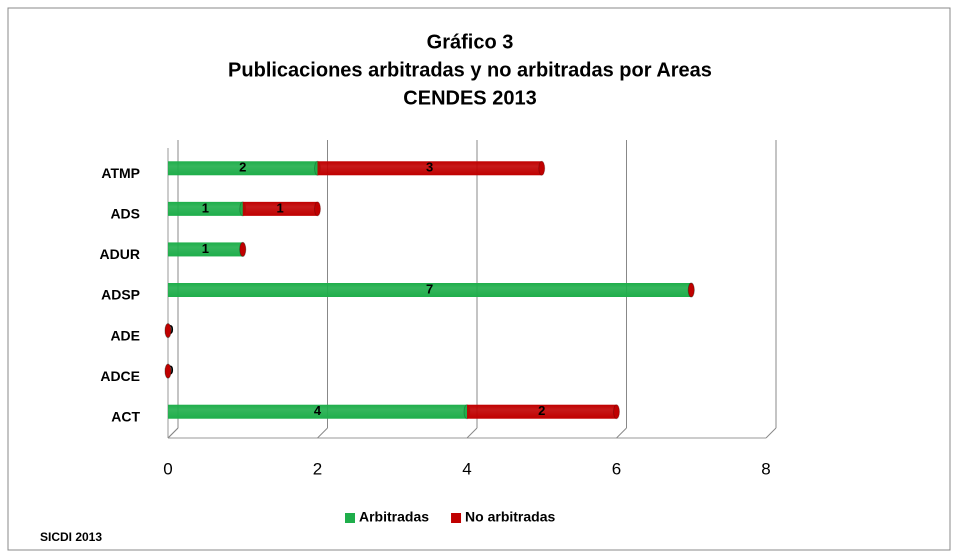 Image resolution: width=959 pixels, height=558 pixels. I want to click on y-tick-label: ACT, so click(125, 416).